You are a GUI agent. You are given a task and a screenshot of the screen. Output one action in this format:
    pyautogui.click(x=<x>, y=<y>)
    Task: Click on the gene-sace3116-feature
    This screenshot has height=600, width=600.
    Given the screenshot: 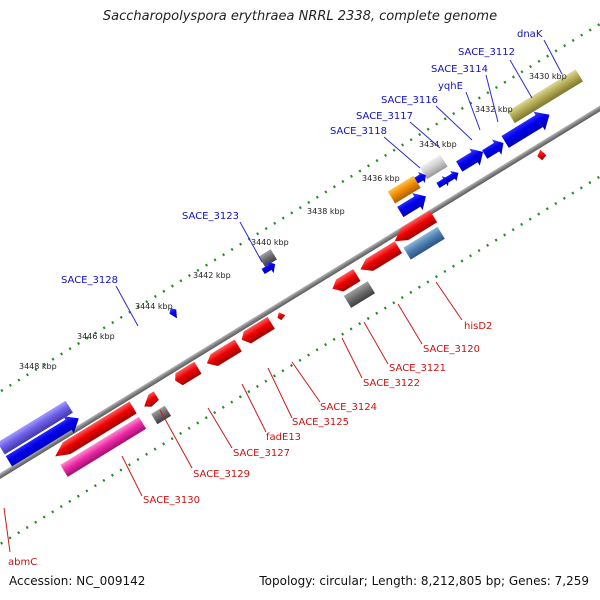 What is the action you would take?
    pyautogui.click(x=443, y=182)
    